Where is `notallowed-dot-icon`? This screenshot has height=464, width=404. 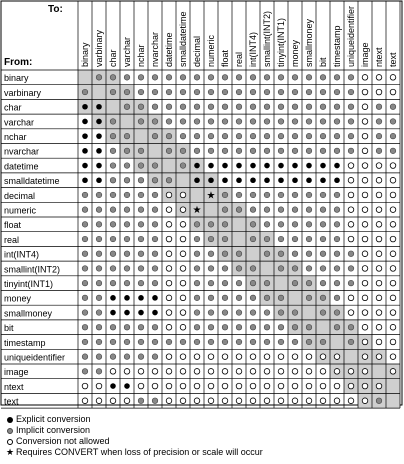
notallowed-dot-icon is located at coordinates (10, 442).